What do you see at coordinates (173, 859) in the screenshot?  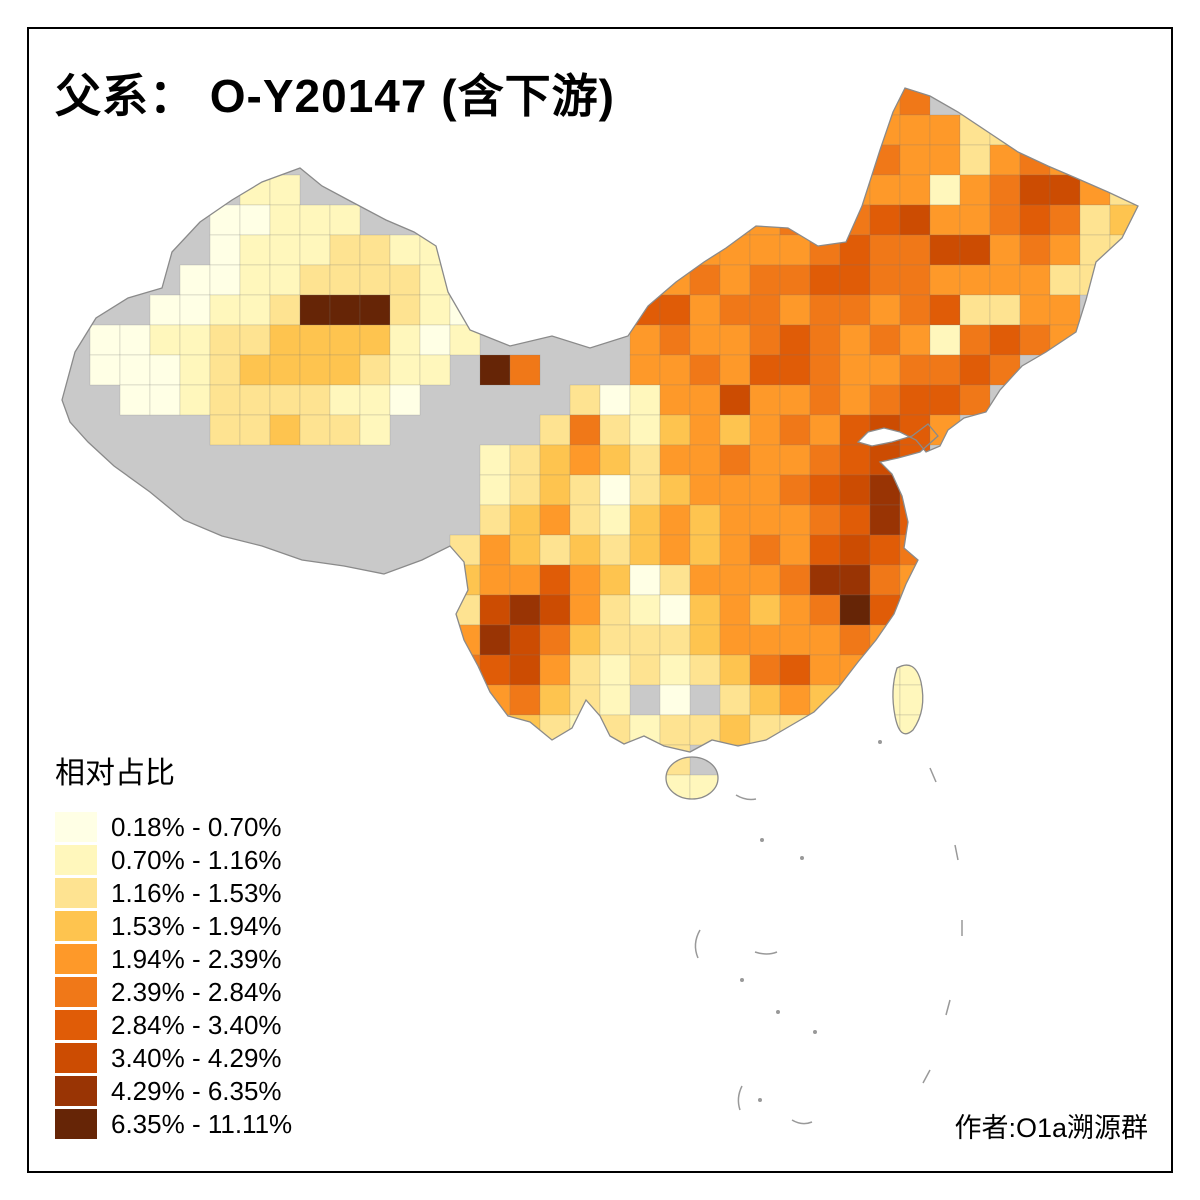 I see `legend-item: 0.70% - 1.16%` at bounding box center [173, 859].